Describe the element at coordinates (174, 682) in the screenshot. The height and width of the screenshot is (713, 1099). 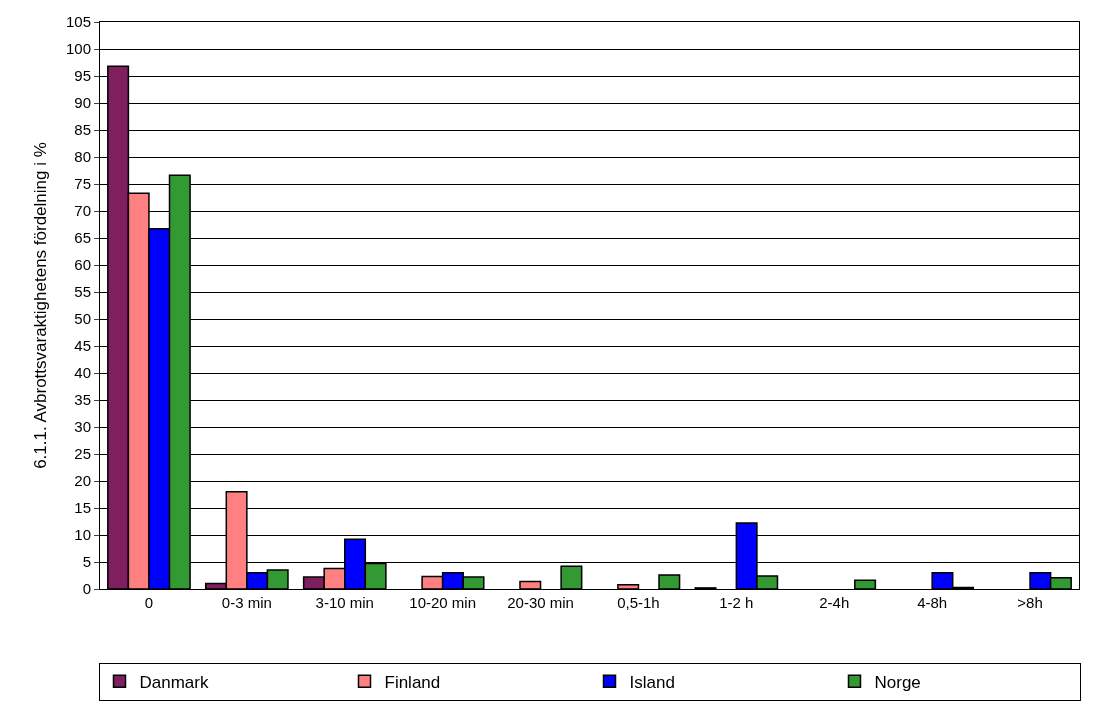
I see `legend-label: Danmark` at that location.